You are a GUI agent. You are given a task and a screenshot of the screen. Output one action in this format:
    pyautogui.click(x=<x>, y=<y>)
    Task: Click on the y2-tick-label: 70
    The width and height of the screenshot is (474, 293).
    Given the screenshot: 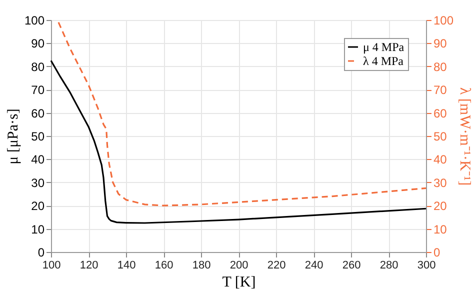 What is the action you would take?
    pyautogui.click(x=441, y=90)
    